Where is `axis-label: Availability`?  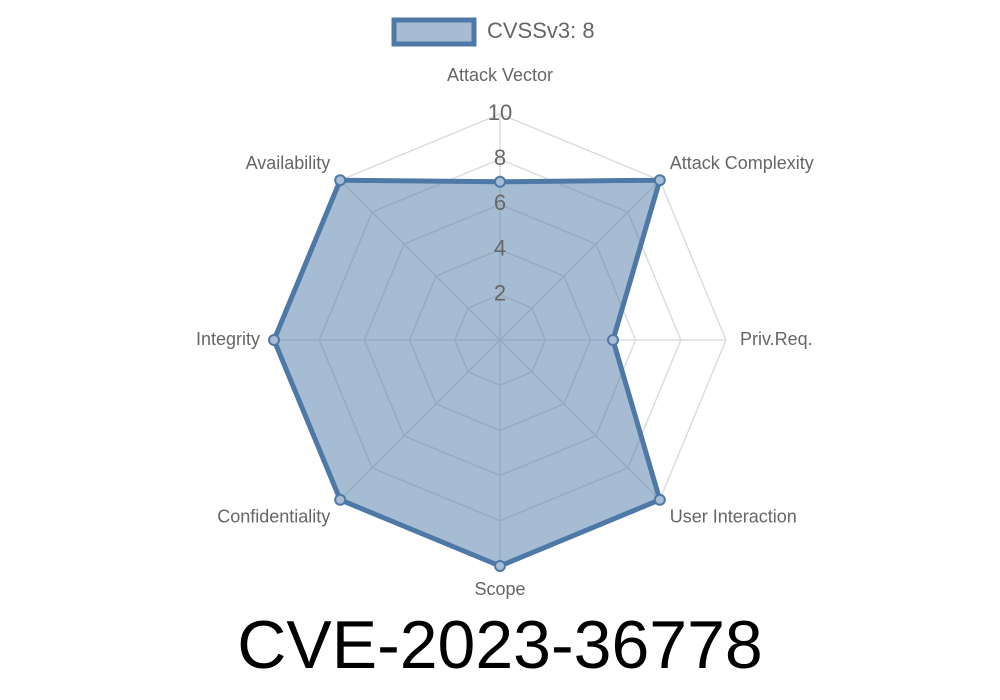 axis-label: Availability is located at coordinates (288, 163).